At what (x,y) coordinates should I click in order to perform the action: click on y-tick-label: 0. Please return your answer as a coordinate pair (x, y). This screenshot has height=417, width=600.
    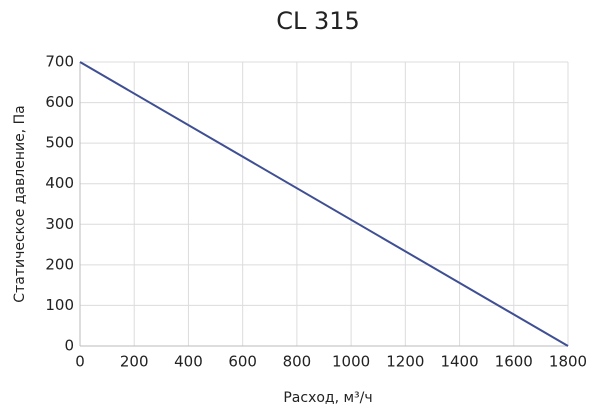
    Looking at the image, I should click on (69, 346).